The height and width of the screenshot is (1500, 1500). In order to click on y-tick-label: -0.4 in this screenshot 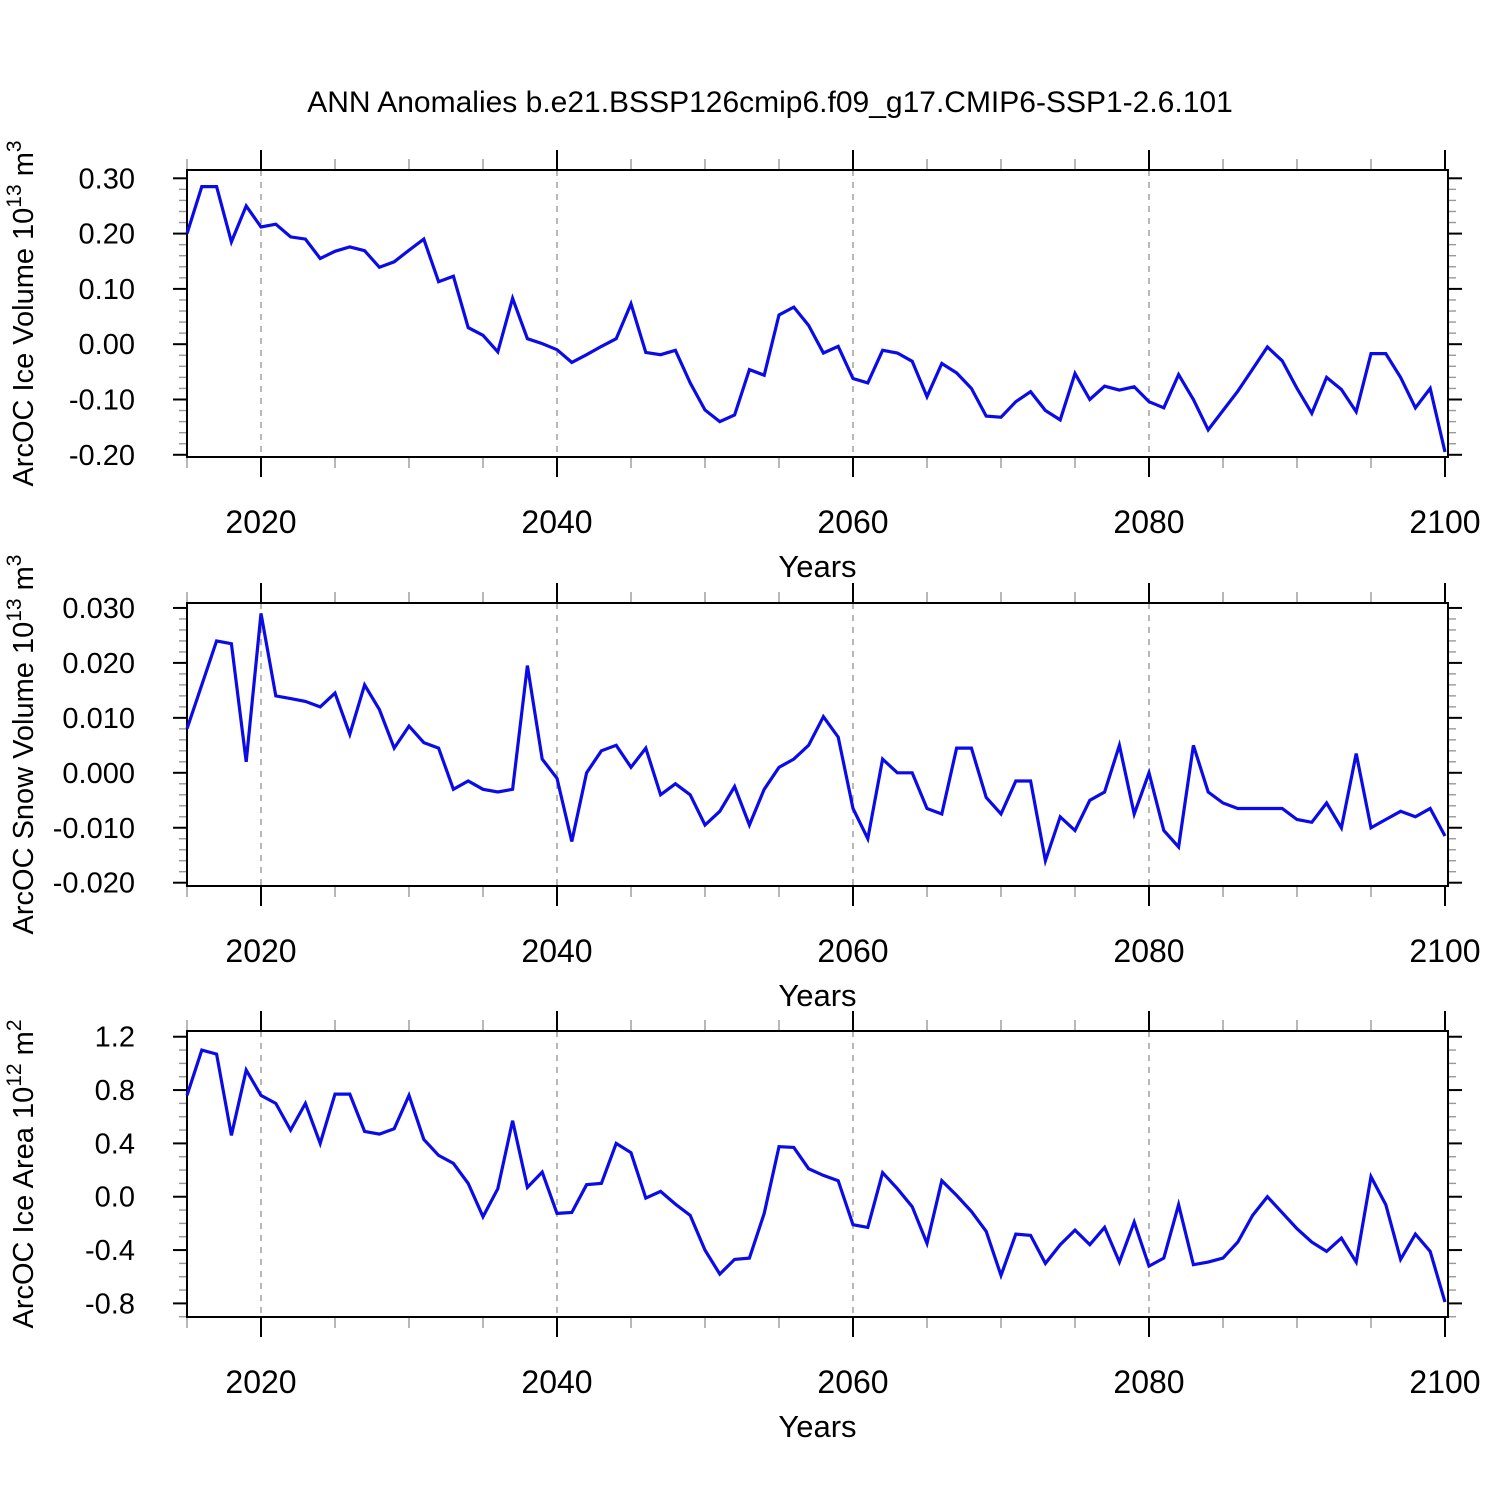, I will do `click(110, 1251)`.